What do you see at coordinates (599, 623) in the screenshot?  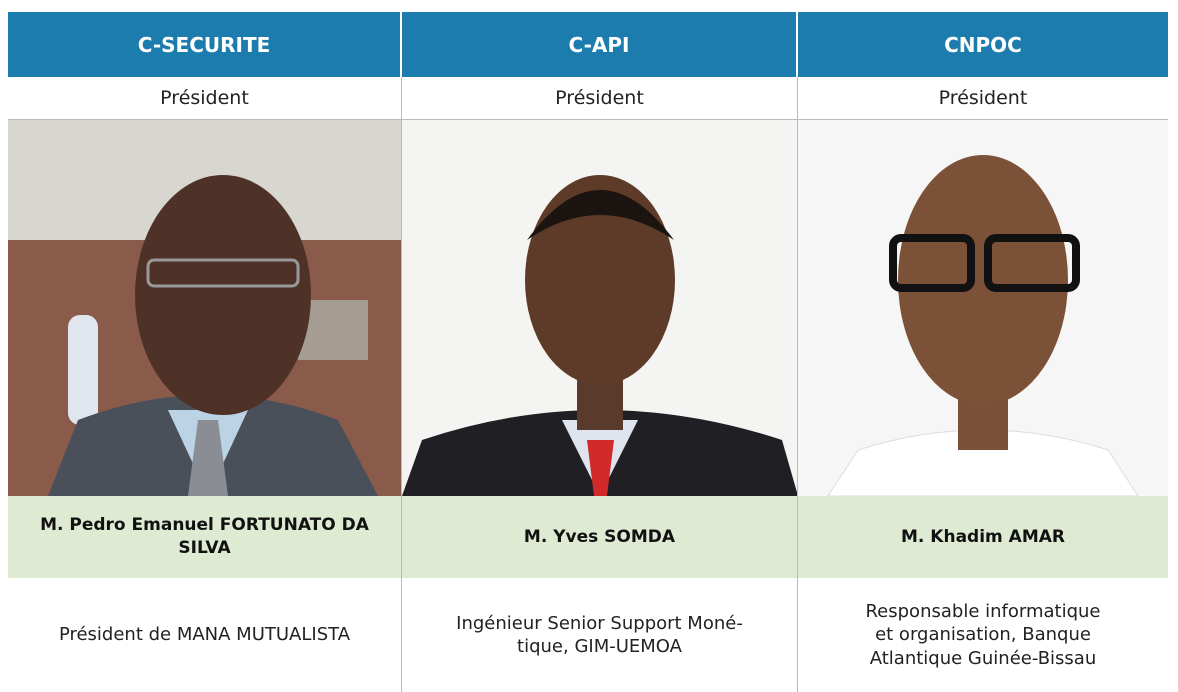 I see `description-line: Ingénieur Senior Support Moné-` at bounding box center [599, 623].